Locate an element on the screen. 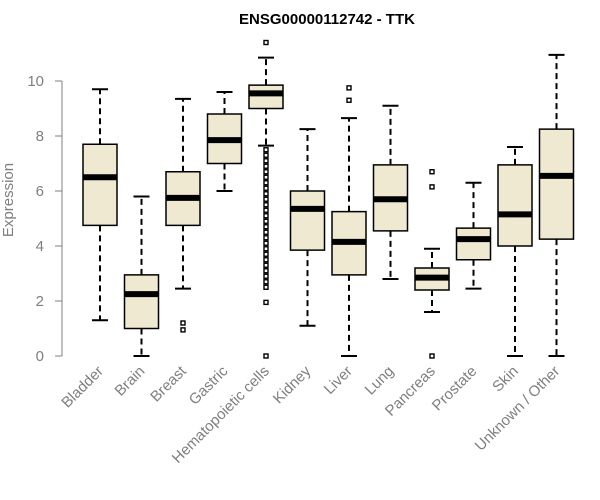 This screenshot has height=500, width=600. chart-title: ENSG00000112742 - TTK is located at coordinates (327, 19).